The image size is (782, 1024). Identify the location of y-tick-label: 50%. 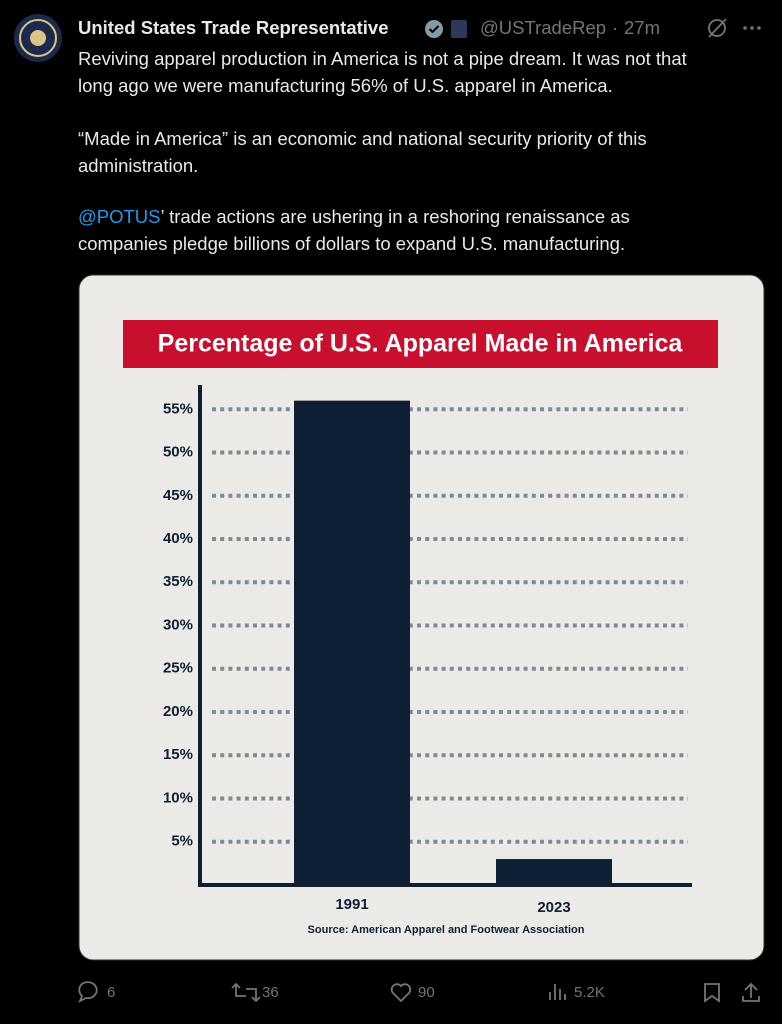
(178, 452).